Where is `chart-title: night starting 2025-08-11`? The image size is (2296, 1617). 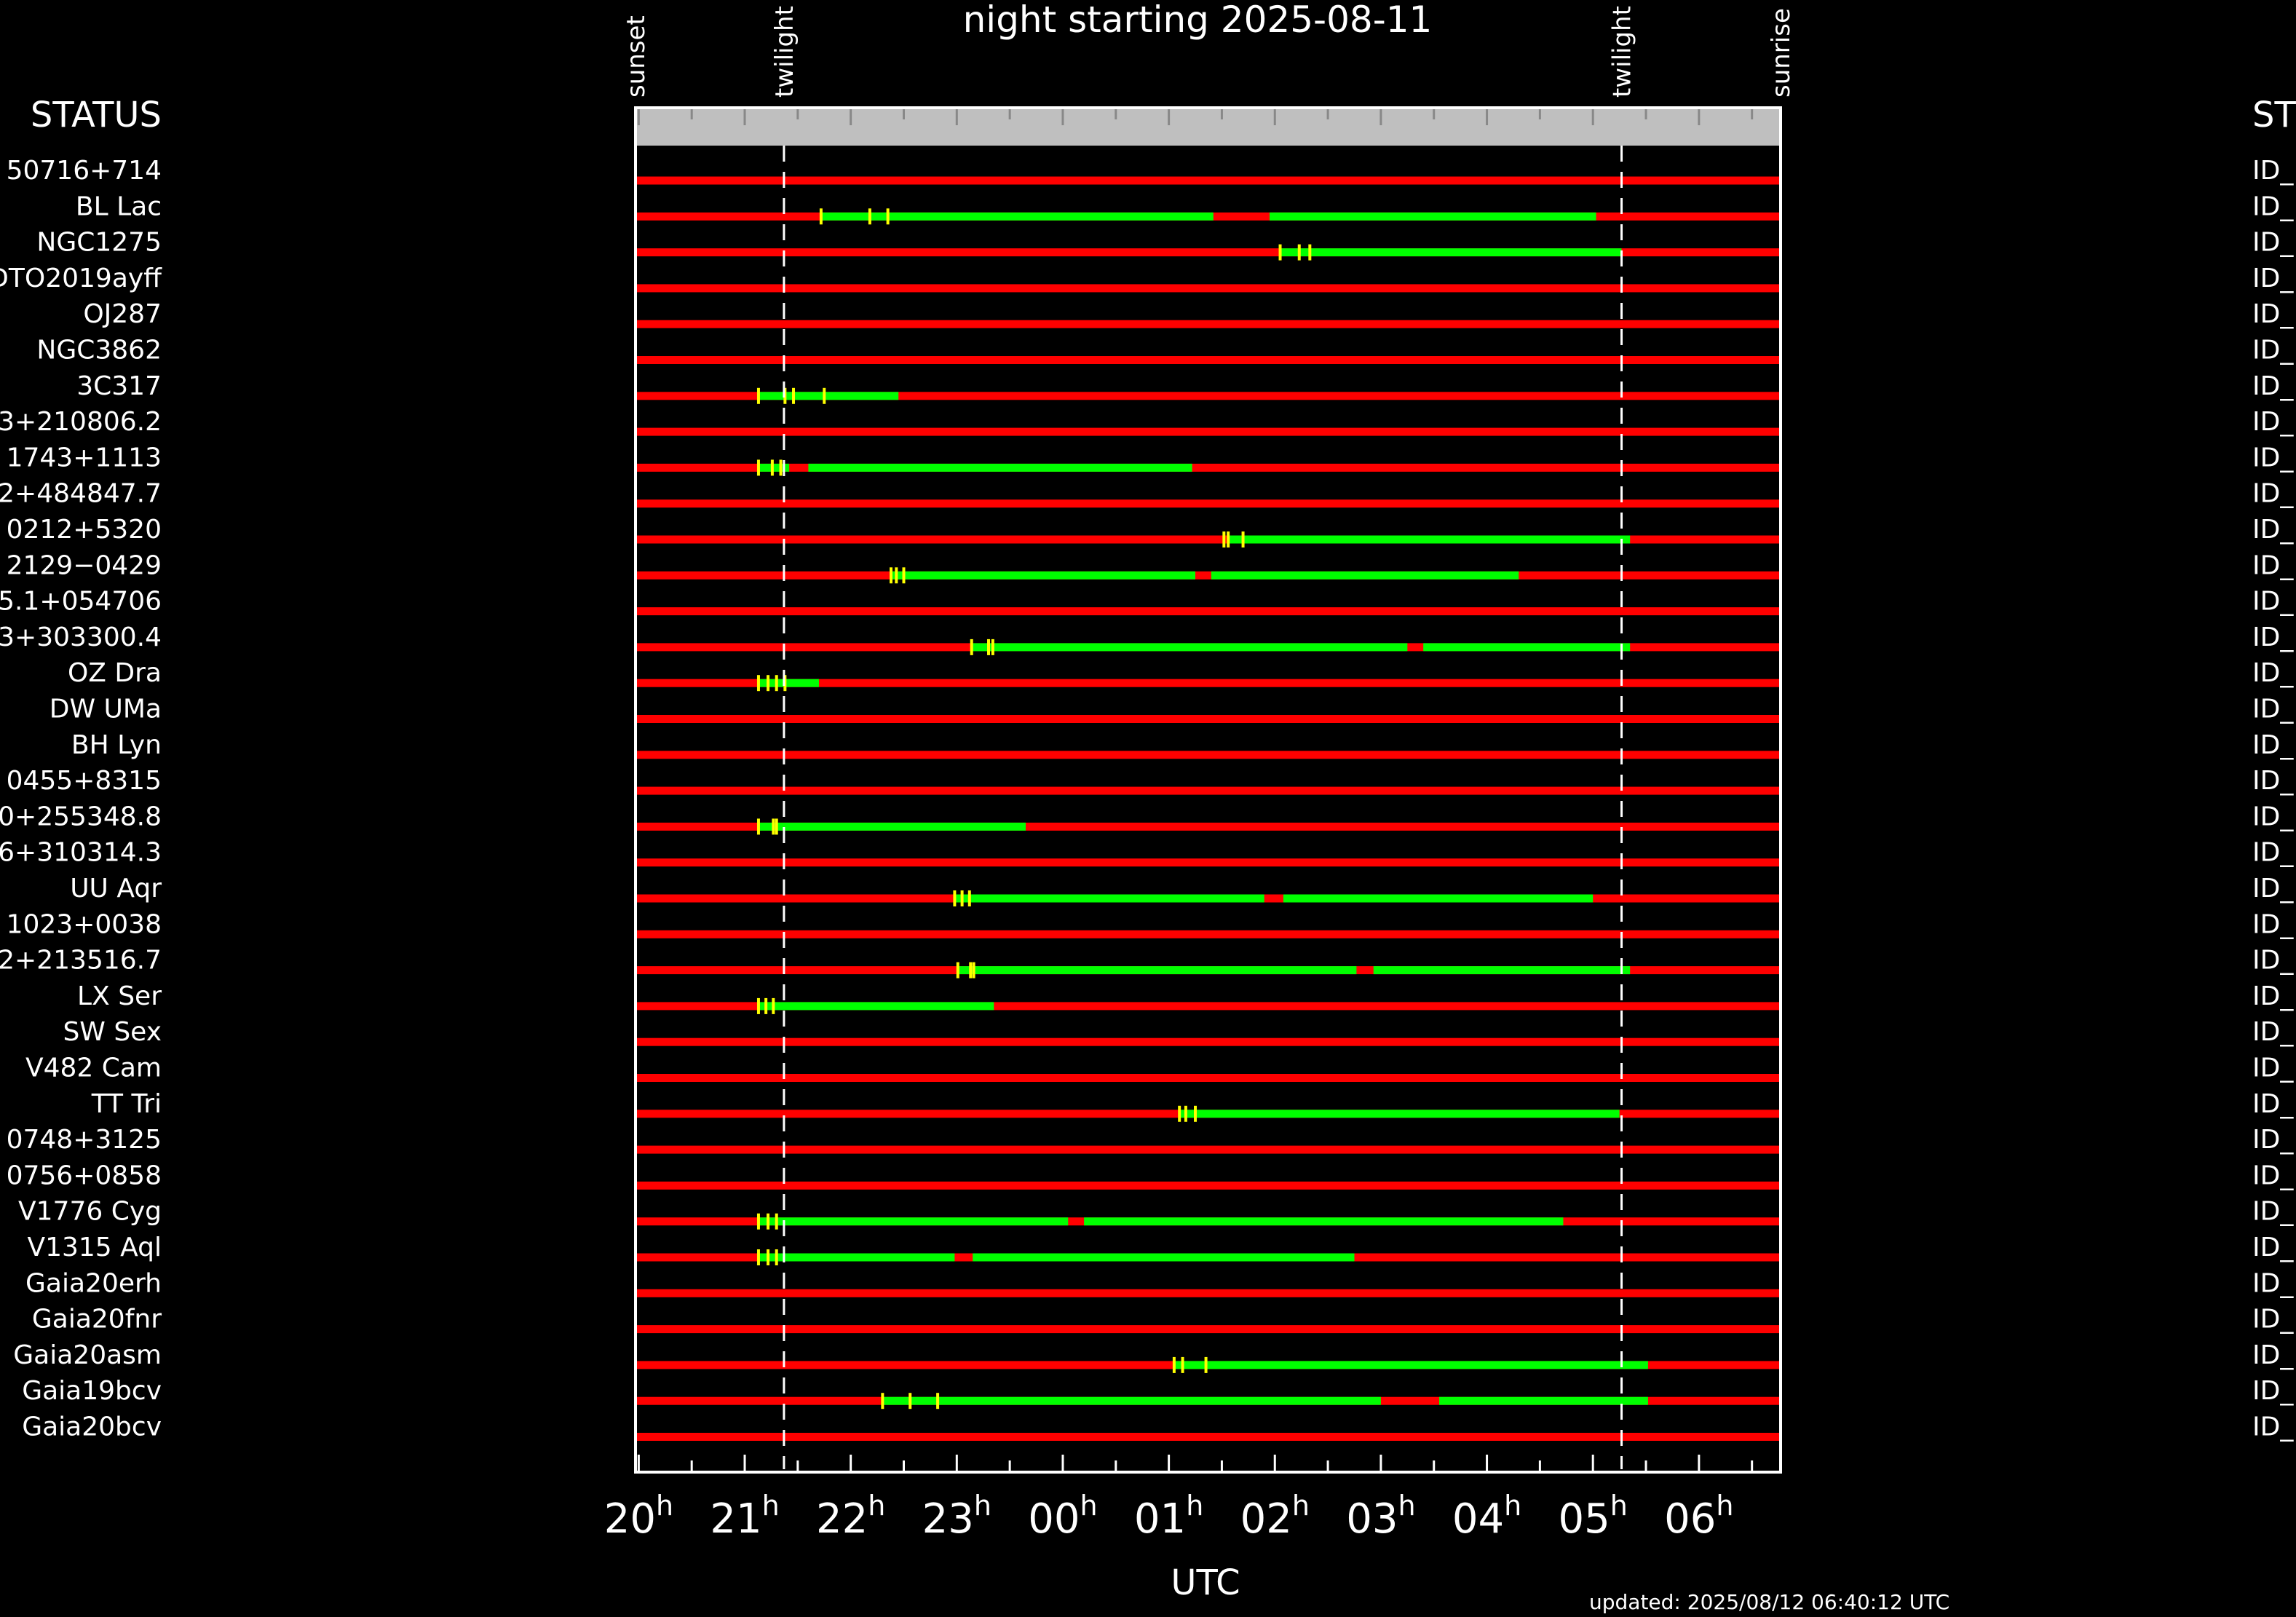 chart-title: night starting 2025-08-11 is located at coordinates (1198, 20).